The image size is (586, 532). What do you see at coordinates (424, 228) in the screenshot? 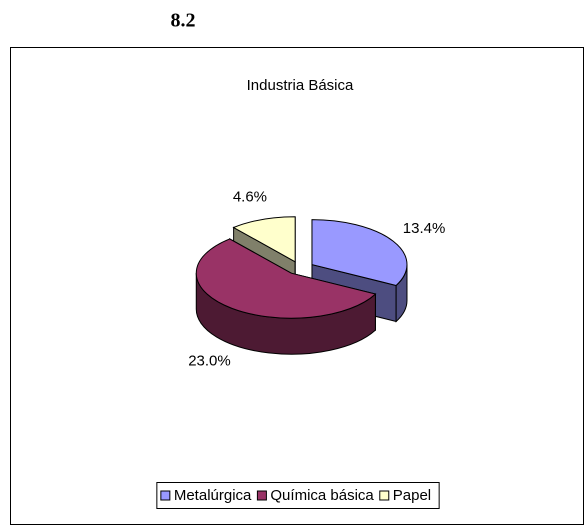
I see `data-label: 13.4%` at bounding box center [424, 228].